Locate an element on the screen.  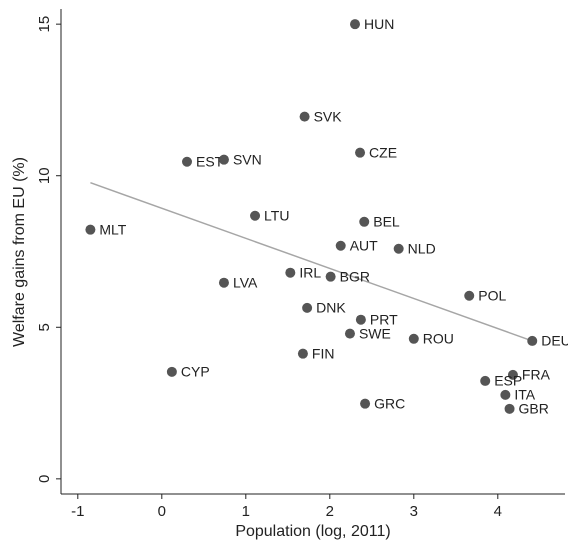
point-label: DNK is located at coordinates (331, 308).